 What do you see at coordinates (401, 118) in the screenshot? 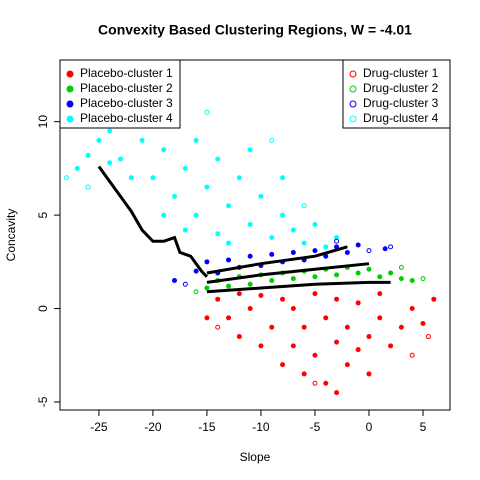
I see `legend-label: Drug-cluster 4` at bounding box center [401, 118].